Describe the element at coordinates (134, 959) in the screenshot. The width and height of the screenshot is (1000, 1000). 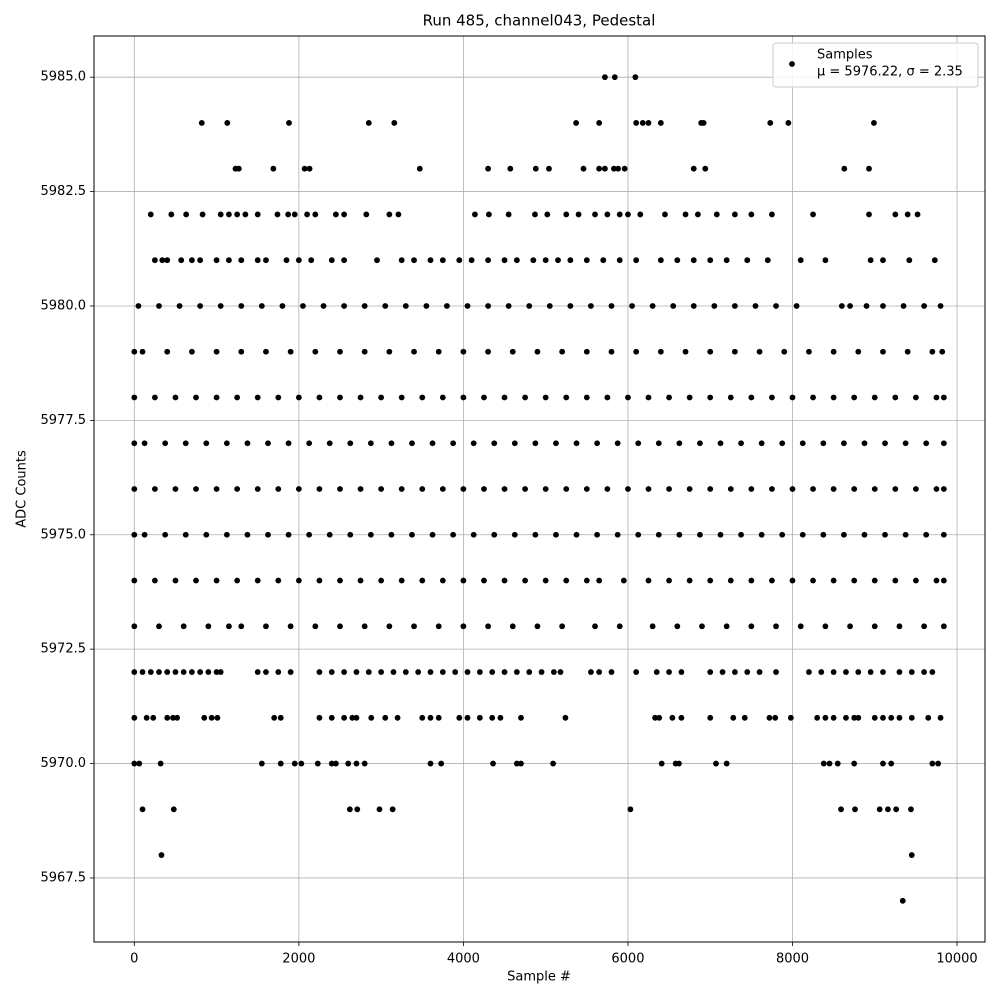
I see `x-tick-label: 0` at that location.